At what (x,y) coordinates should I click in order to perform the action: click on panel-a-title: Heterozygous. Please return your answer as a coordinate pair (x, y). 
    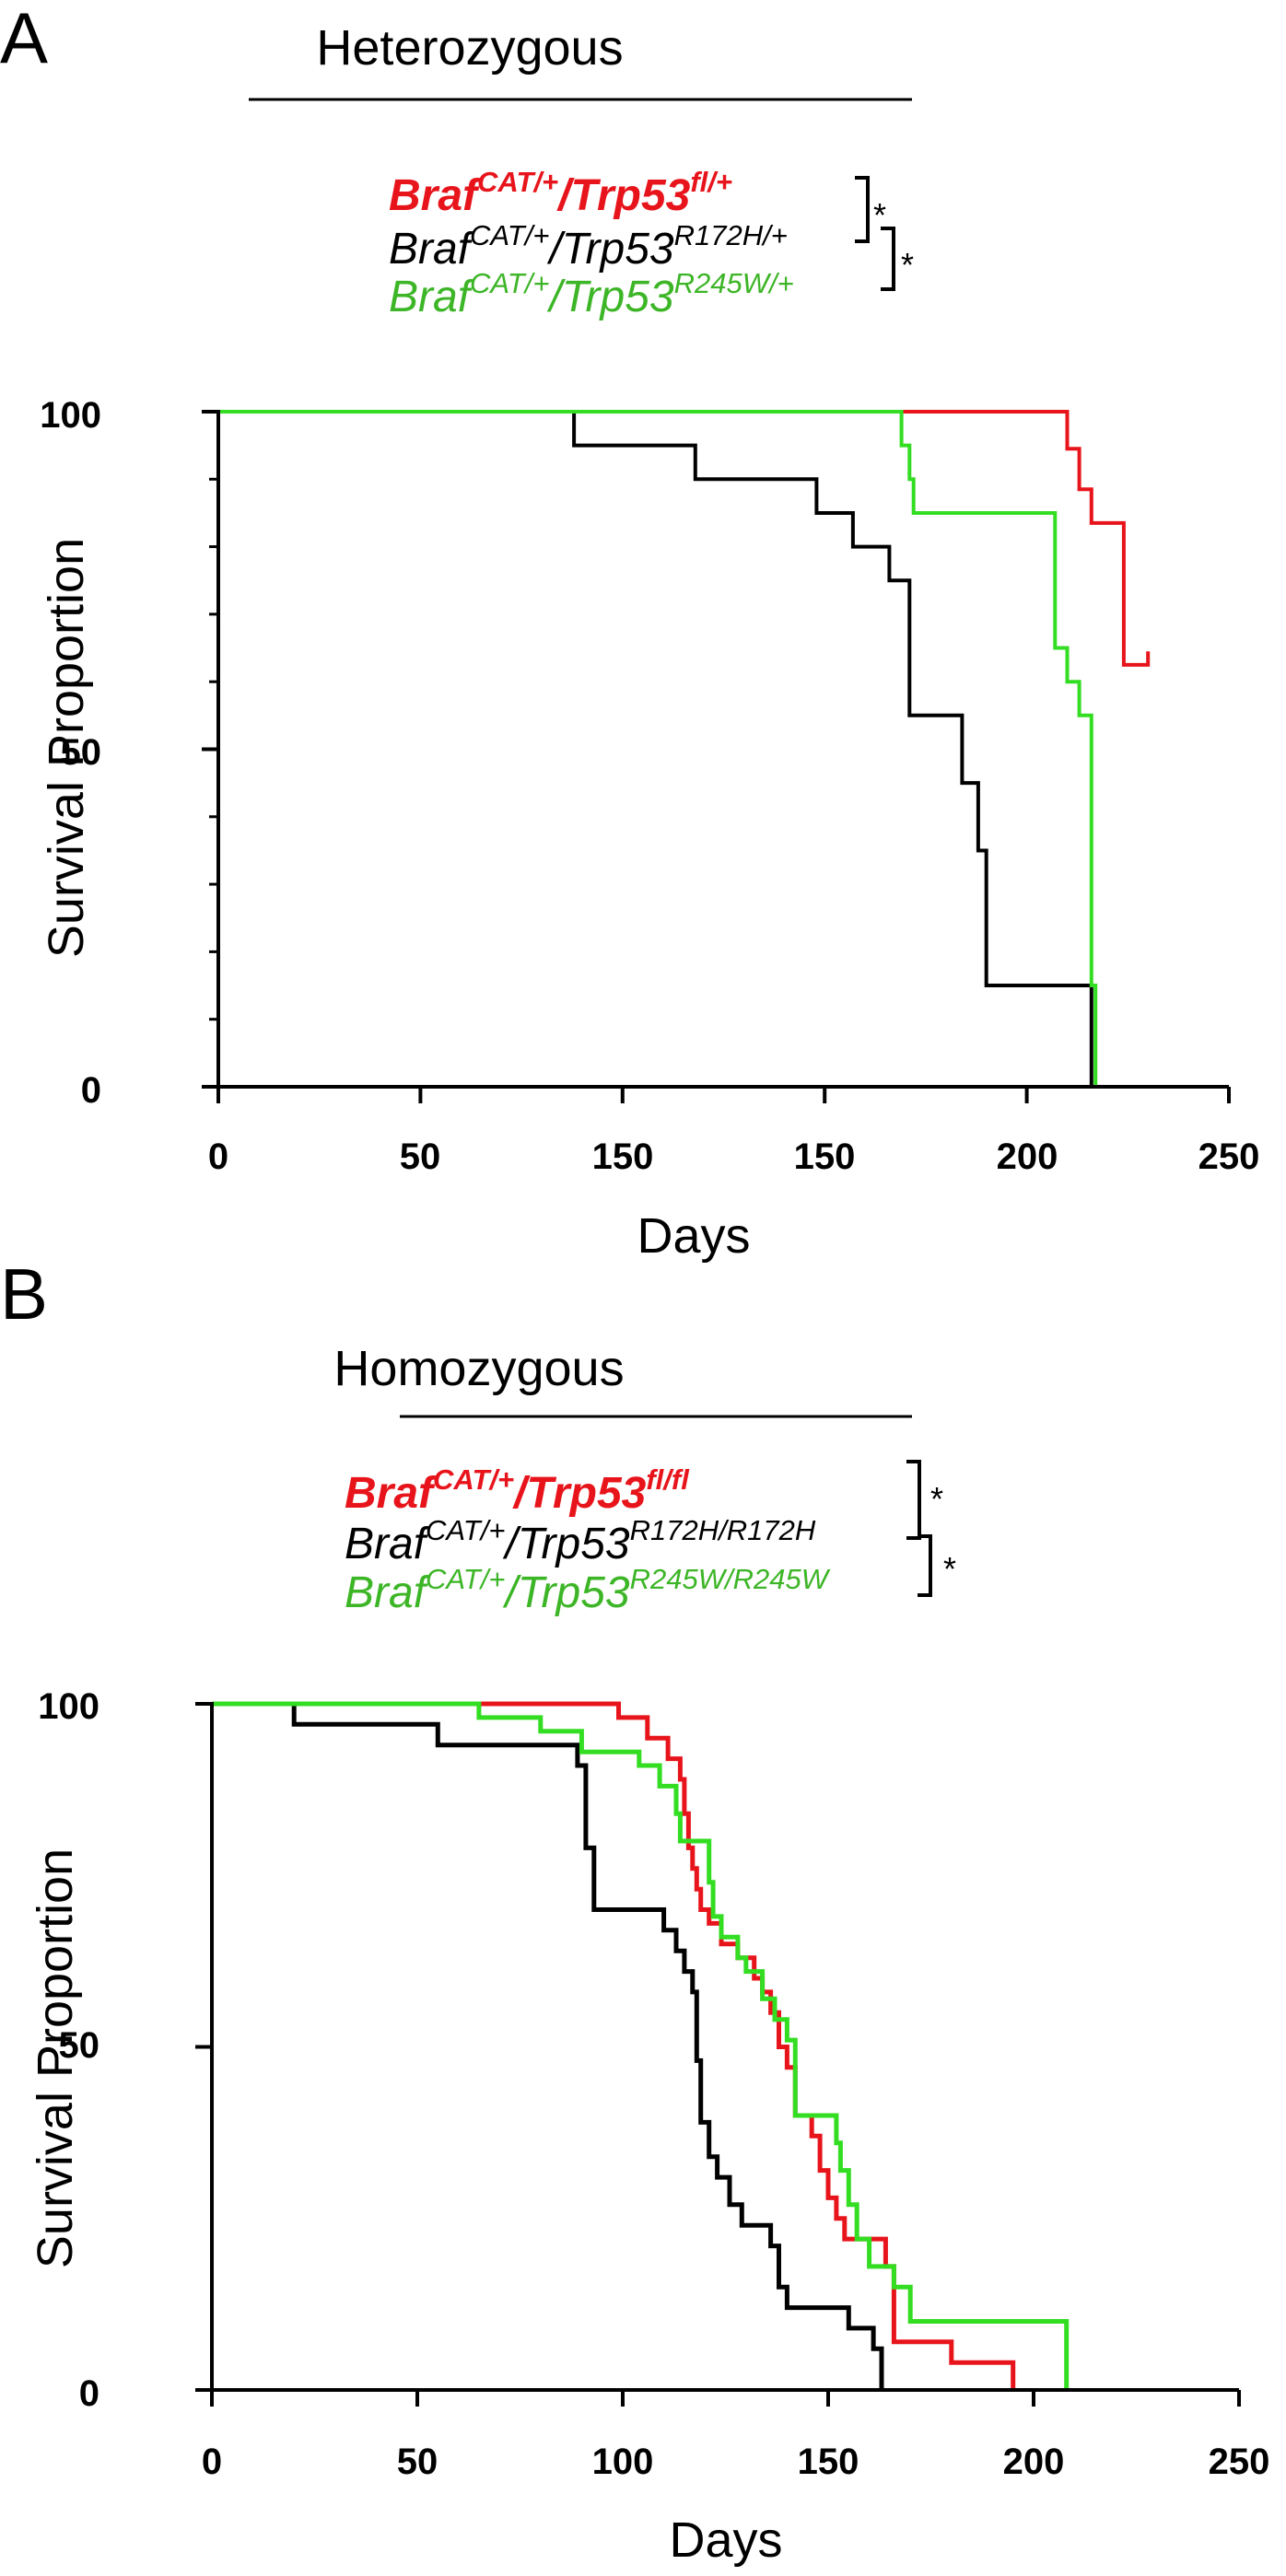
    Looking at the image, I should click on (470, 48).